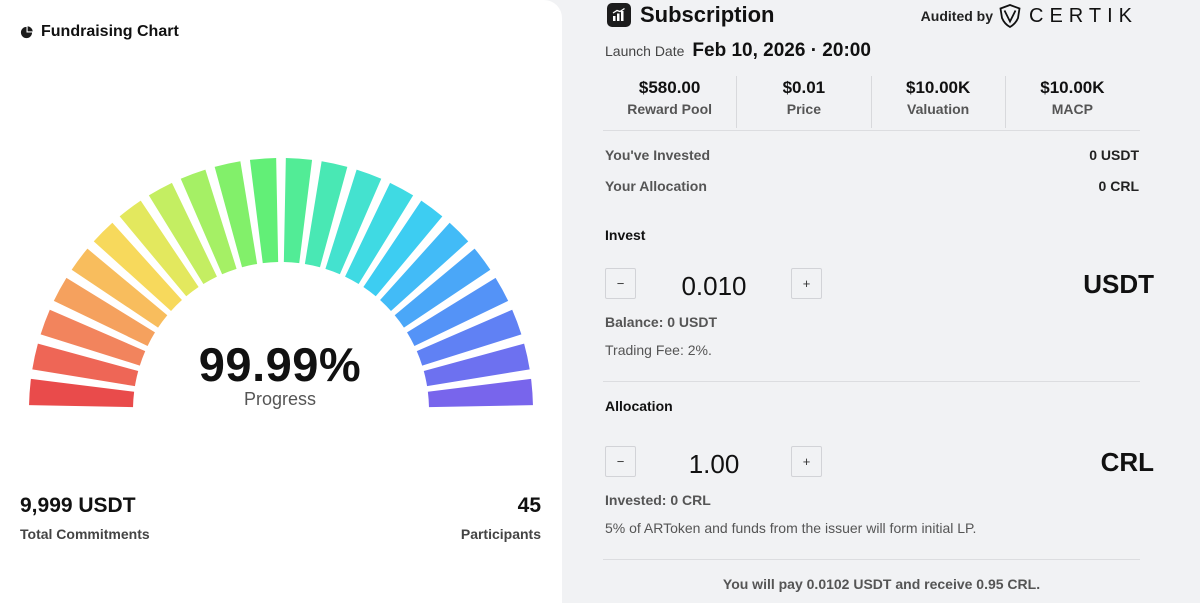  What do you see at coordinates (657, 155) in the screenshot?
I see `invested-label: You've Invested` at bounding box center [657, 155].